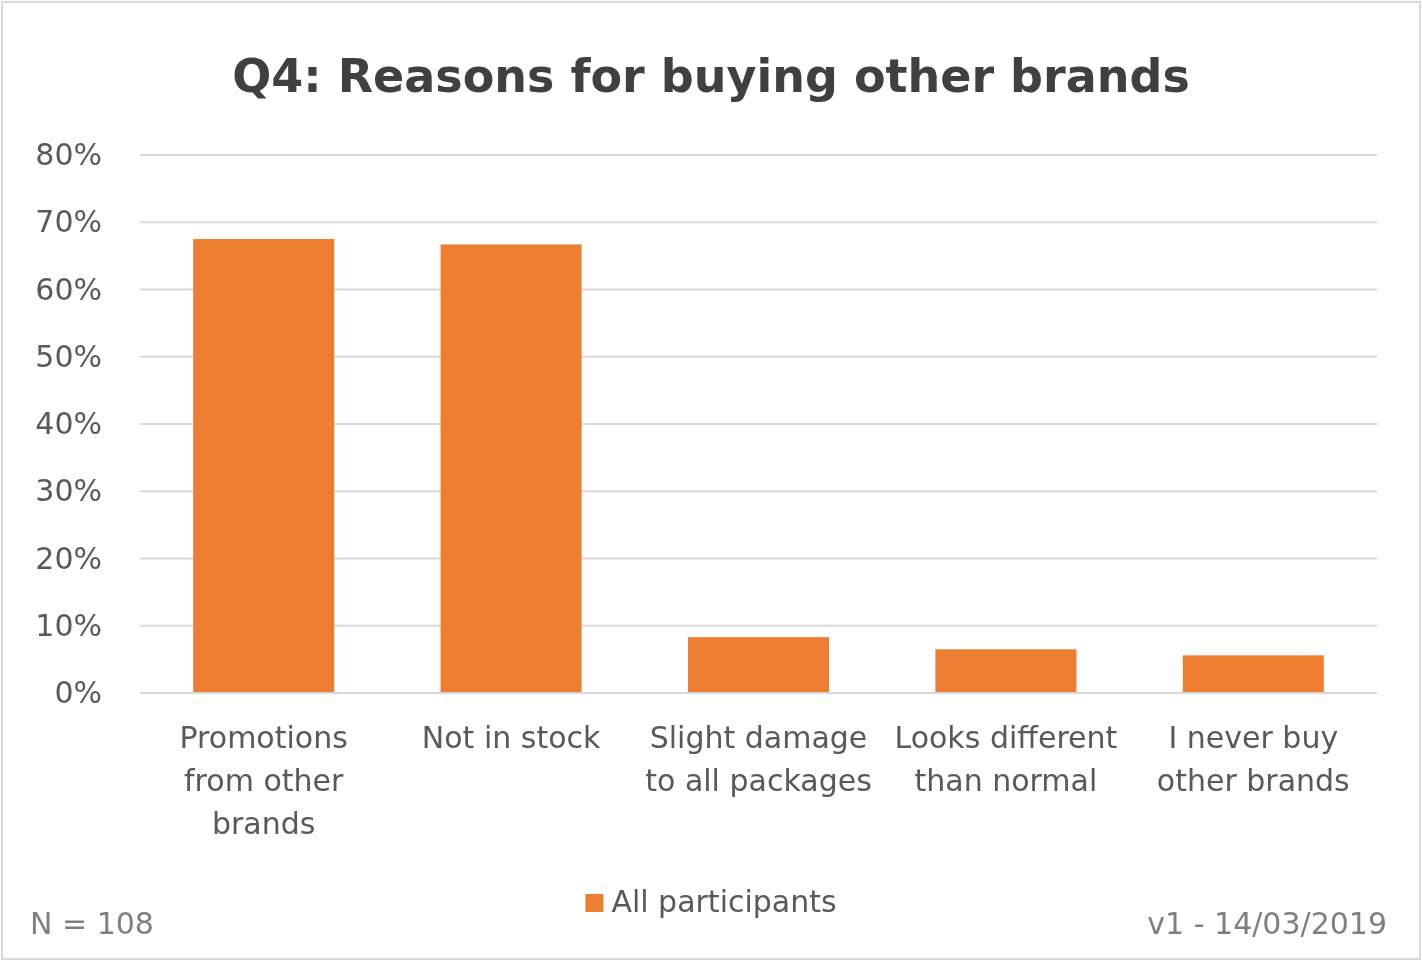  What do you see at coordinates (758, 759) in the screenshot?
I see `x-tick-label: Slight damage to all packages` at bounding box center [758, 759].